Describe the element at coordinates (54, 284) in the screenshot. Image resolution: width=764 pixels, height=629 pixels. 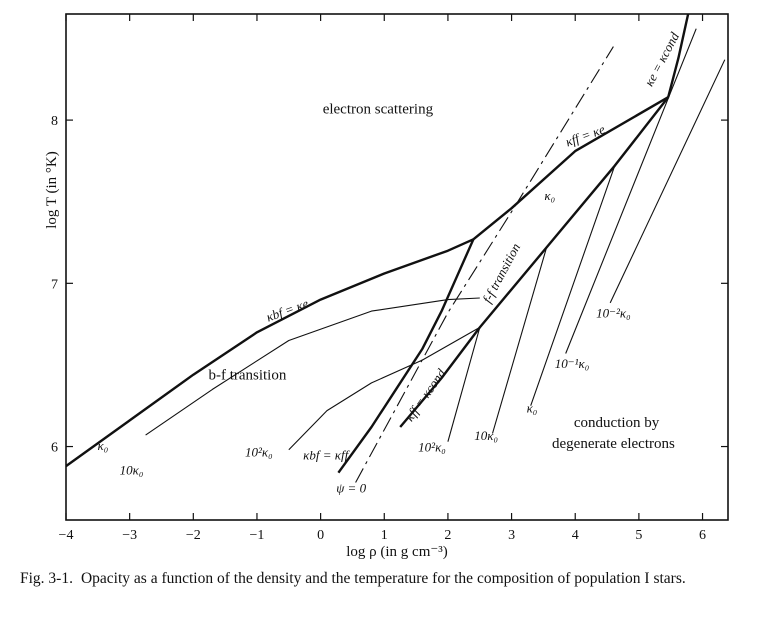
I see `y-tick-label: 7` at that location.